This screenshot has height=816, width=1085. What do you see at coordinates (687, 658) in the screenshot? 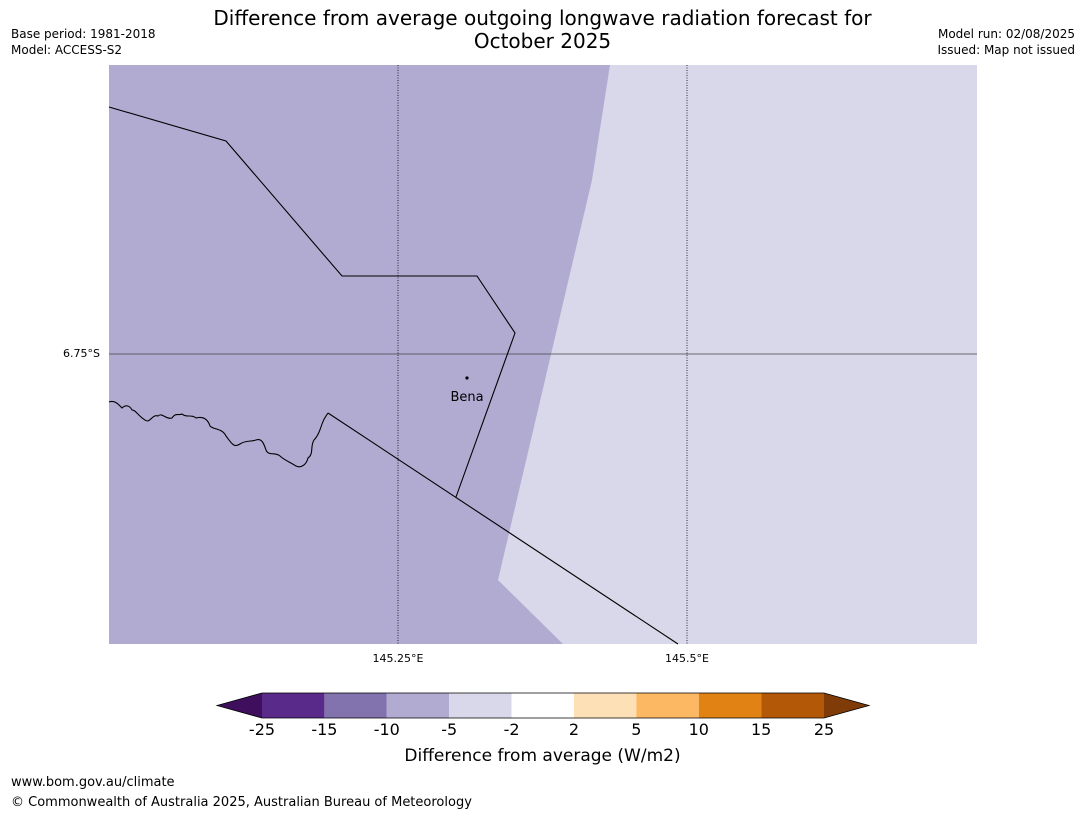
I see `x-axis-label: 145.5°E` at bounding box center [687, 658].